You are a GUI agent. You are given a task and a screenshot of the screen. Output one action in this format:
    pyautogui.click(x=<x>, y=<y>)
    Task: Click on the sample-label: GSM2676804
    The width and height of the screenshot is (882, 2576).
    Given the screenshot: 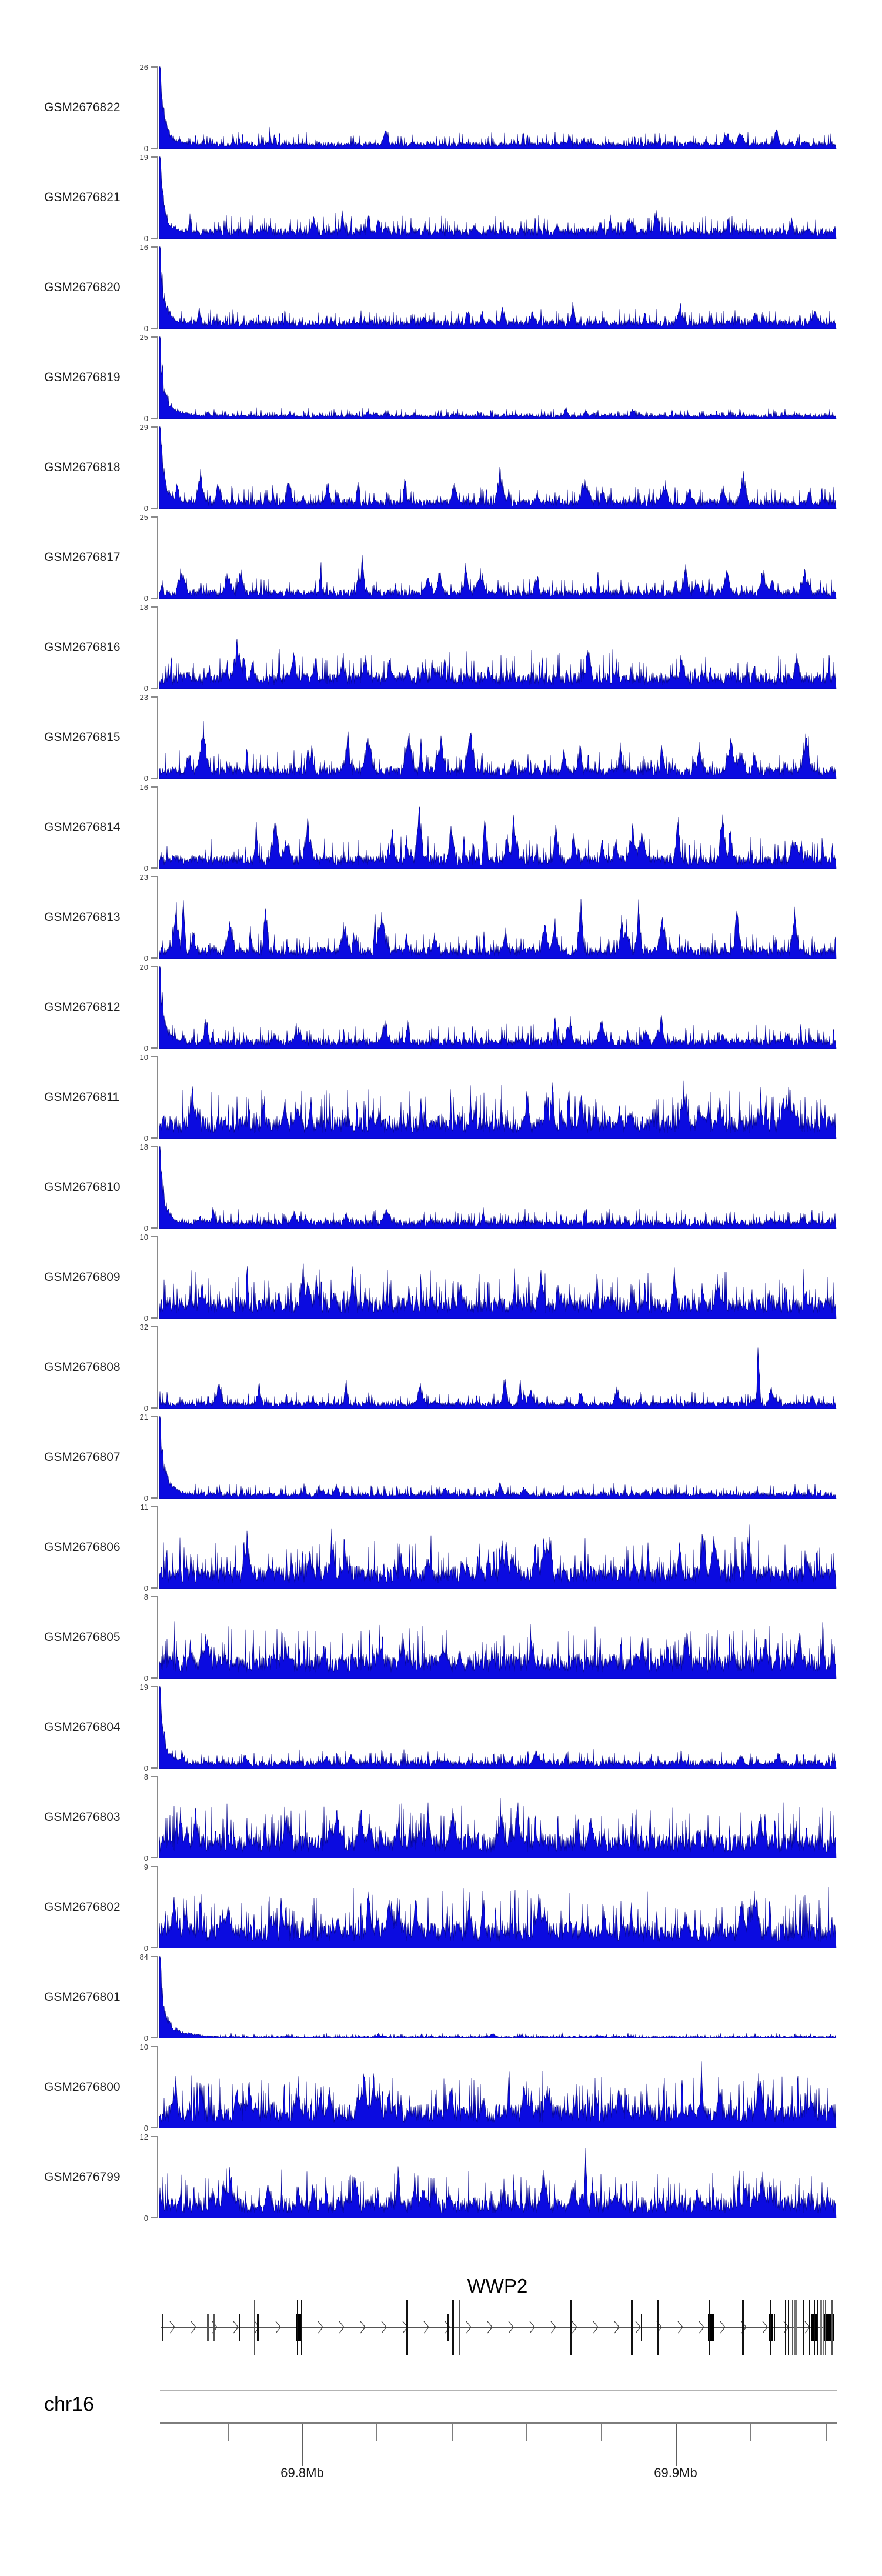 What is the action you would take?
    pyautogui.click(x=82, y=1727)
    